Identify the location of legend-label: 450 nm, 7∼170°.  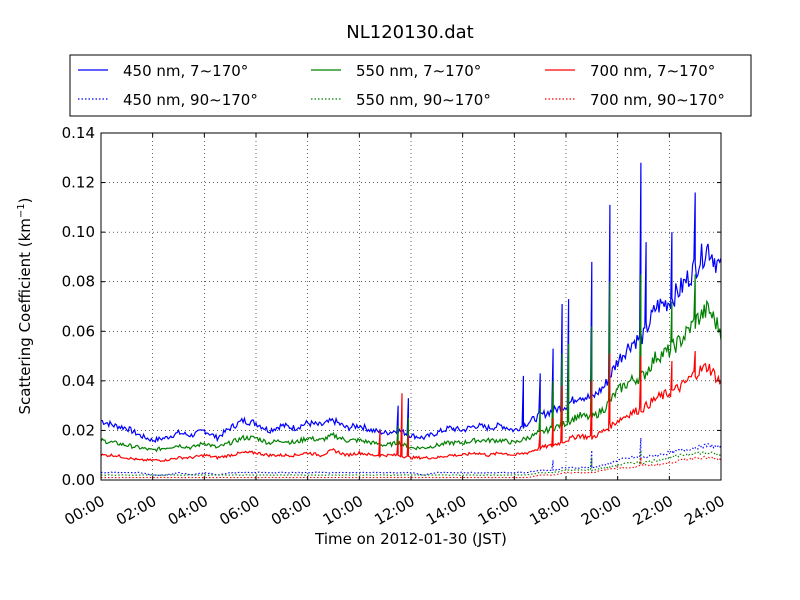
(185, 71).